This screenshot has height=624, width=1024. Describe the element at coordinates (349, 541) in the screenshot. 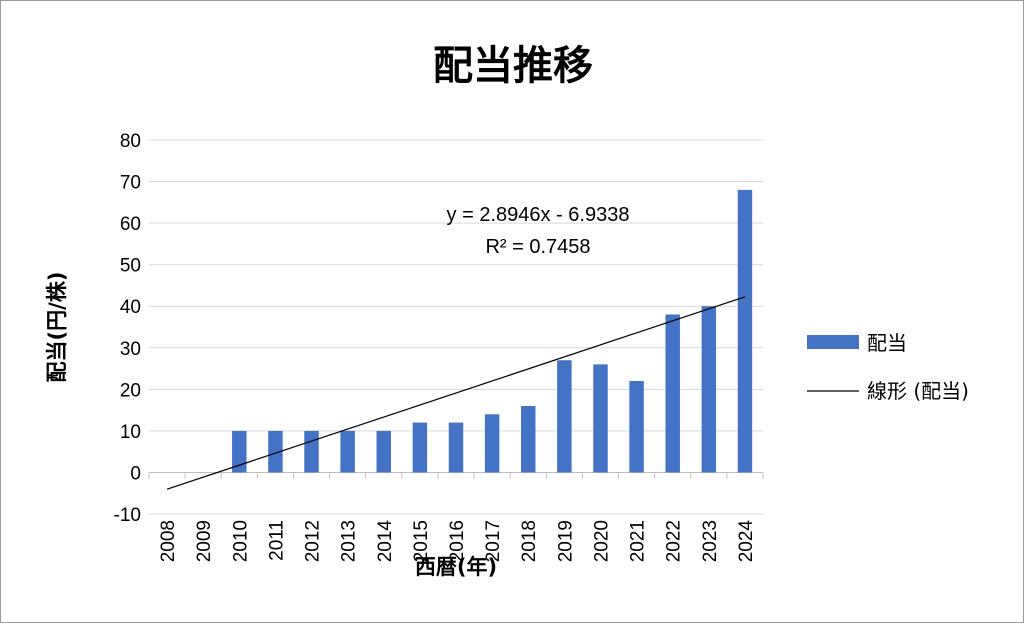

I see `x-tick-label: 2013` at that location.